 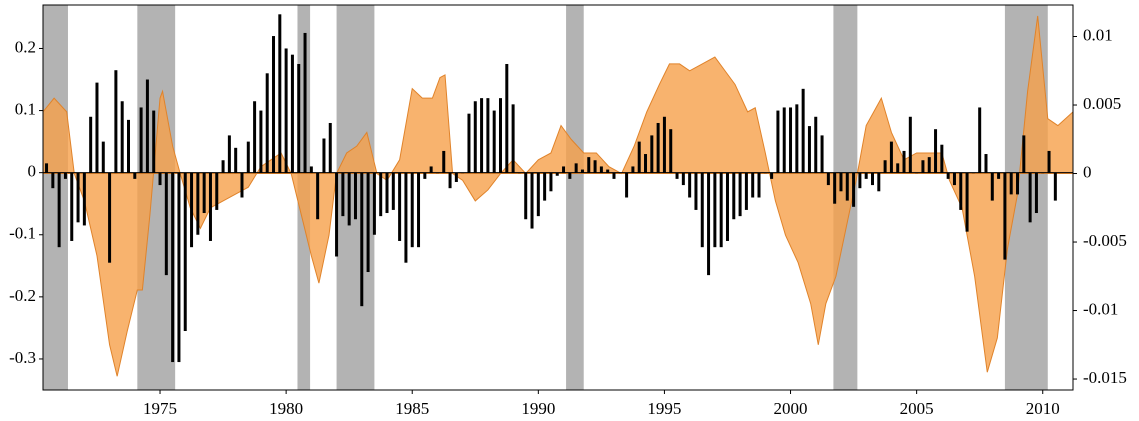 What do you see at coordinates (575, 197) in the screenshot?
I see `recession-band` at bounding box center [575, 197].